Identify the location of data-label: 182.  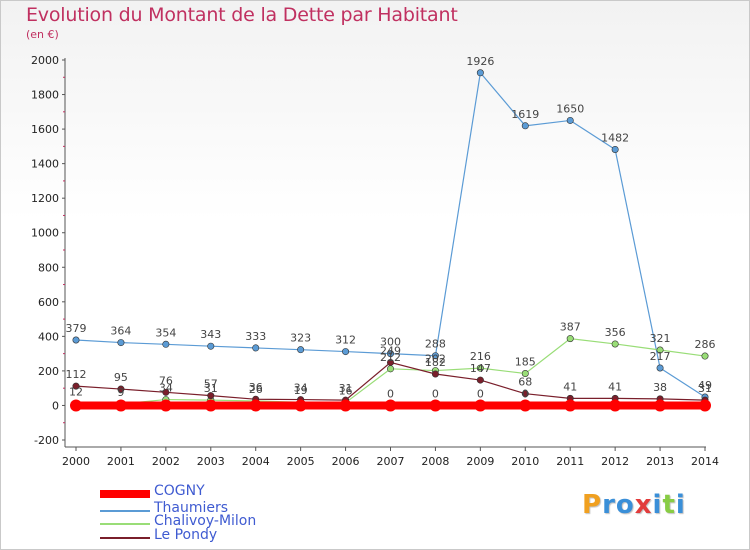
(435, 362).